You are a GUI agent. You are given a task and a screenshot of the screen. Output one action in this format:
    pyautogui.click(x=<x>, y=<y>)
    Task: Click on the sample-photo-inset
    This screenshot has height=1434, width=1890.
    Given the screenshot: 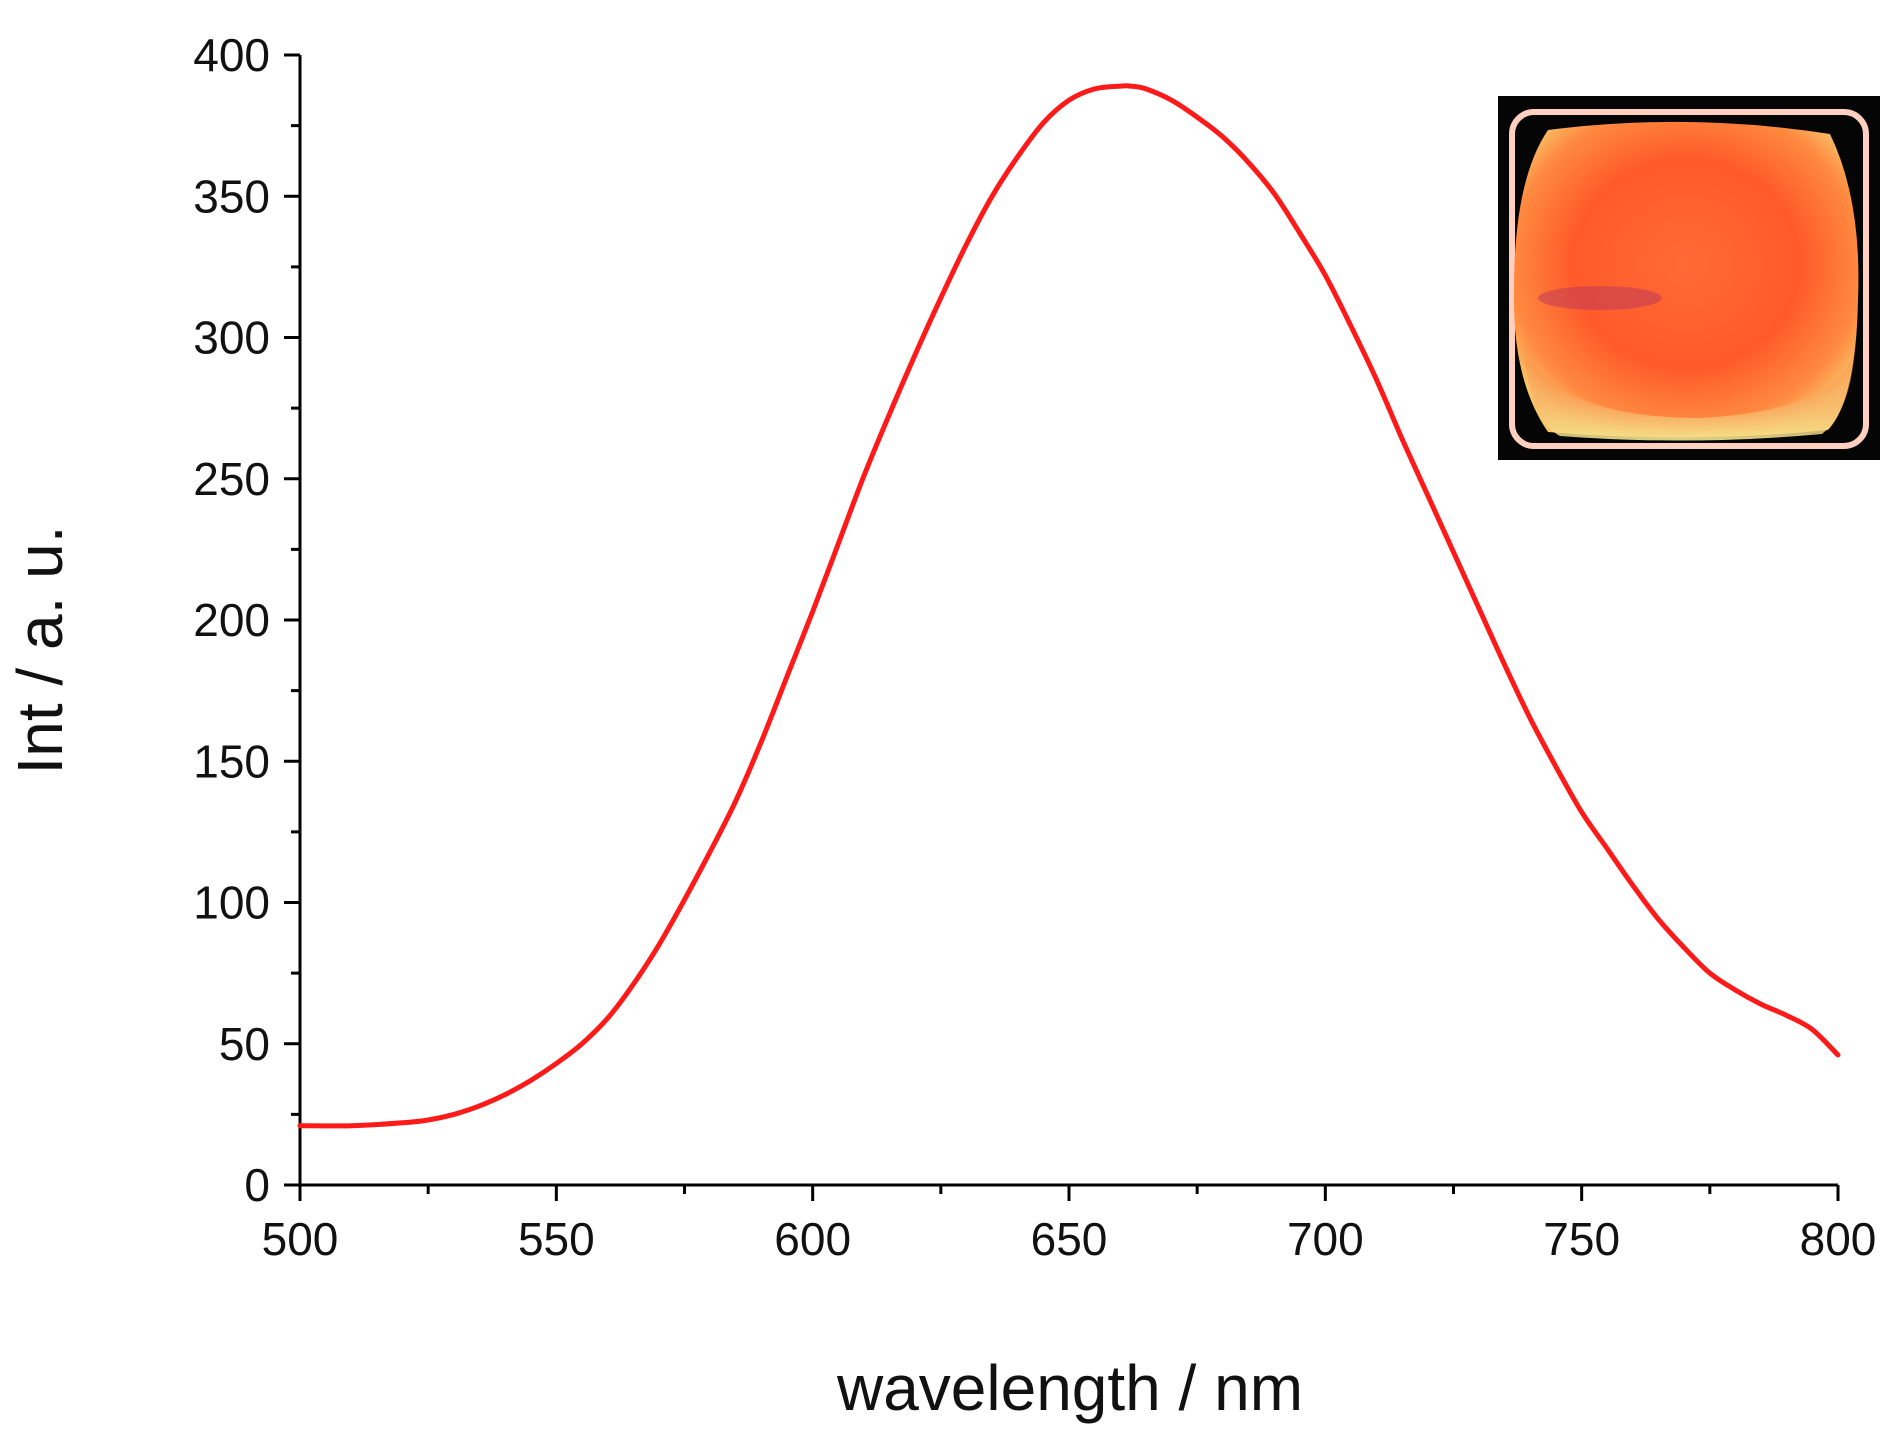 What is the action you would take?
    pyautogui.click(x=1689, y=278)
    